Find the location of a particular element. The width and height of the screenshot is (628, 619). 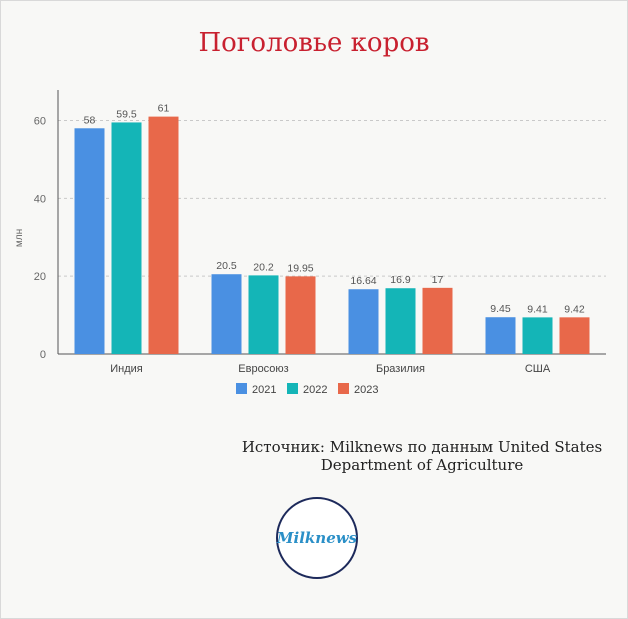

data-label: 19.95 is located at coordinates (300, 268).